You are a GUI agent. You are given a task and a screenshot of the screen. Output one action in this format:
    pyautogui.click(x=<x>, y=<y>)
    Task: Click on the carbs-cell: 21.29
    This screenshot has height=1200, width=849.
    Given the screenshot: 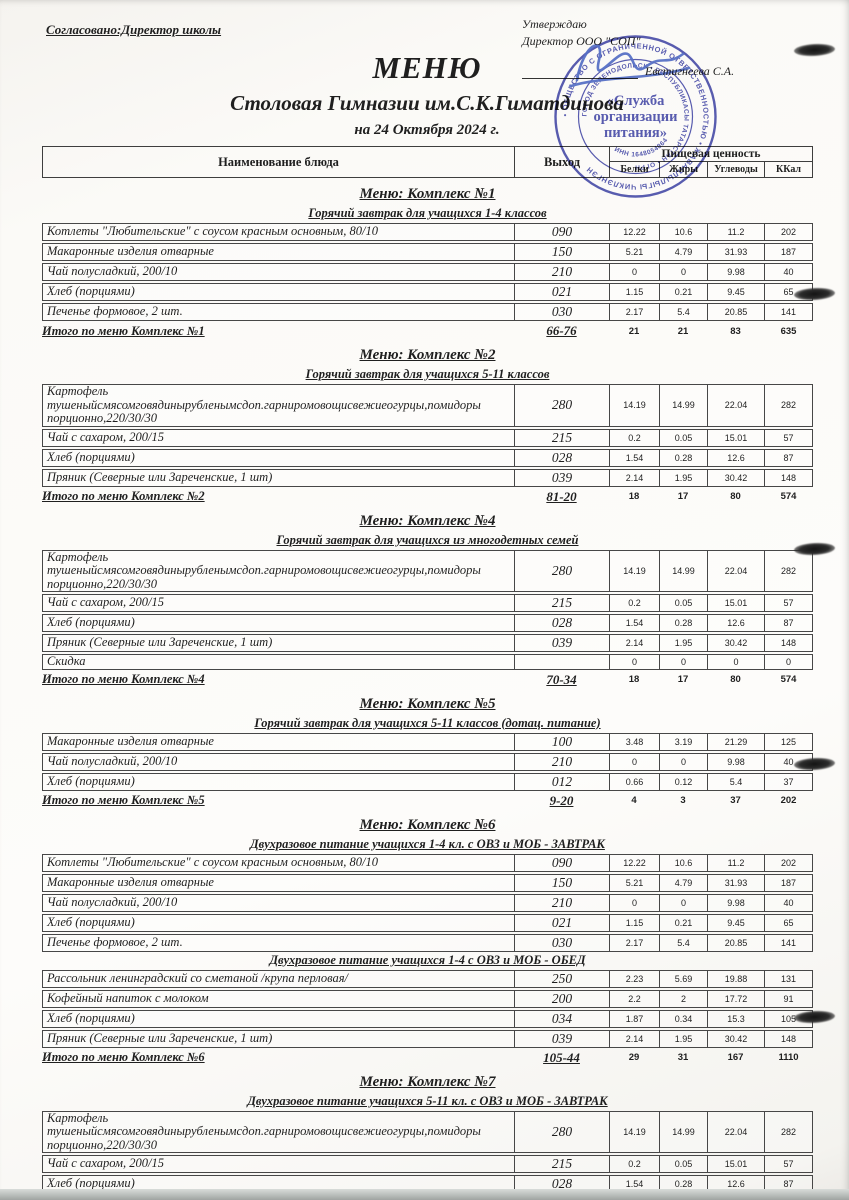 What is the action you would take?
    pyautogui.click(x=736, y=741)
    